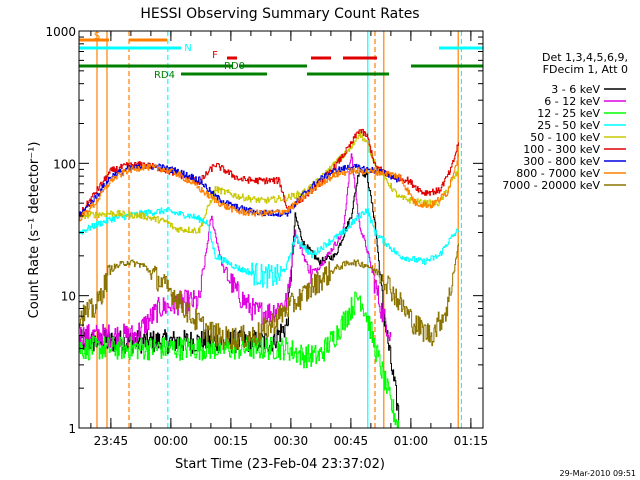 The height and width of the screenshot is (480, 640). I want to click on legend-header-line: FDecim 1, Att 0, so click(585, 69).